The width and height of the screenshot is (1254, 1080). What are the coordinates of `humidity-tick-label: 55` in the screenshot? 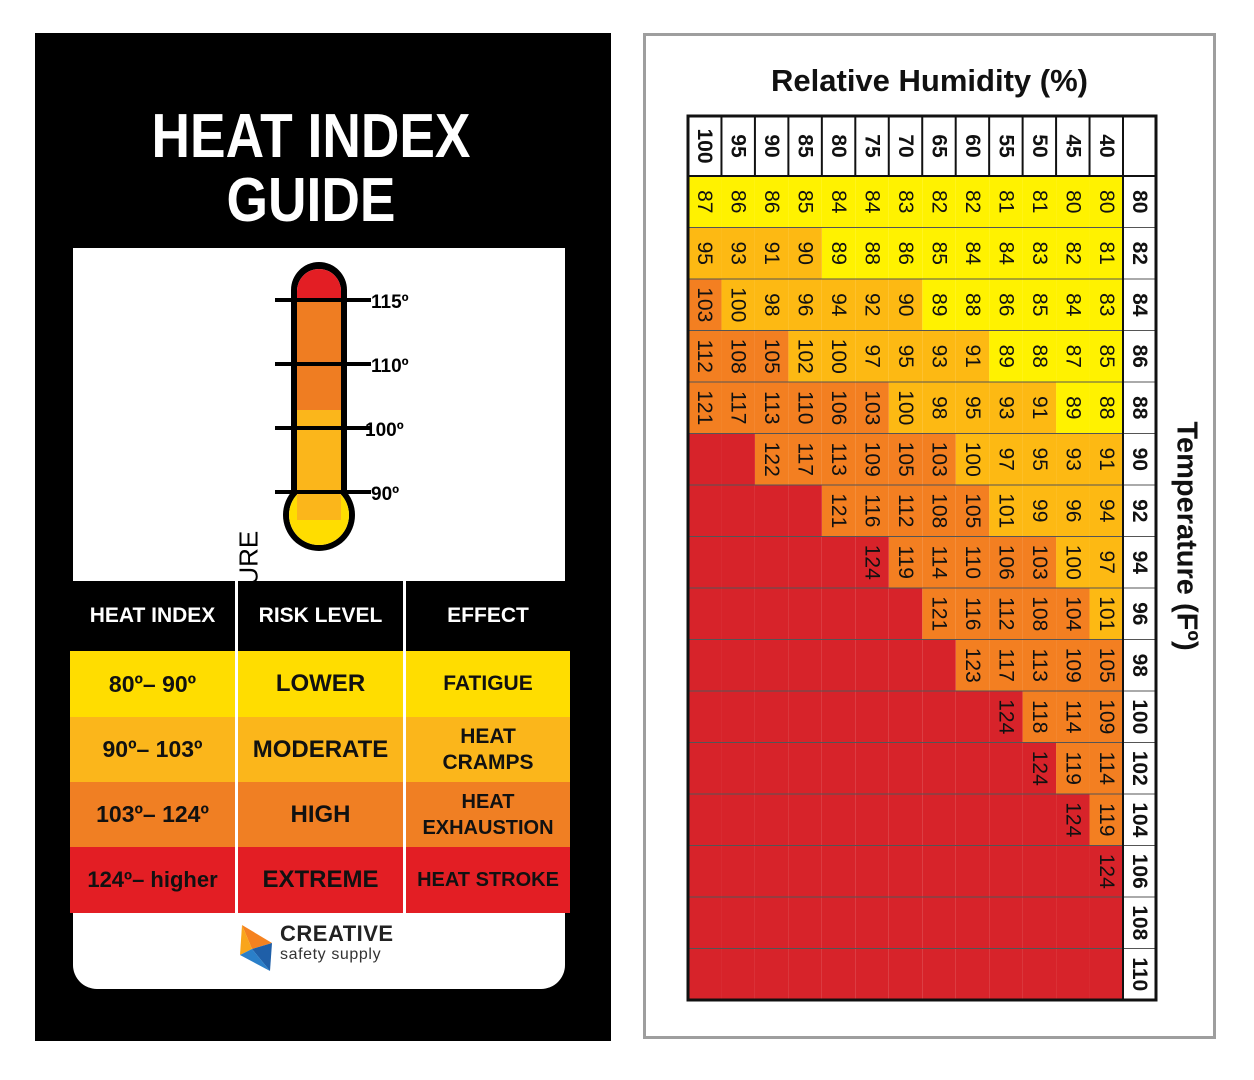 It's located at (1005, 146).